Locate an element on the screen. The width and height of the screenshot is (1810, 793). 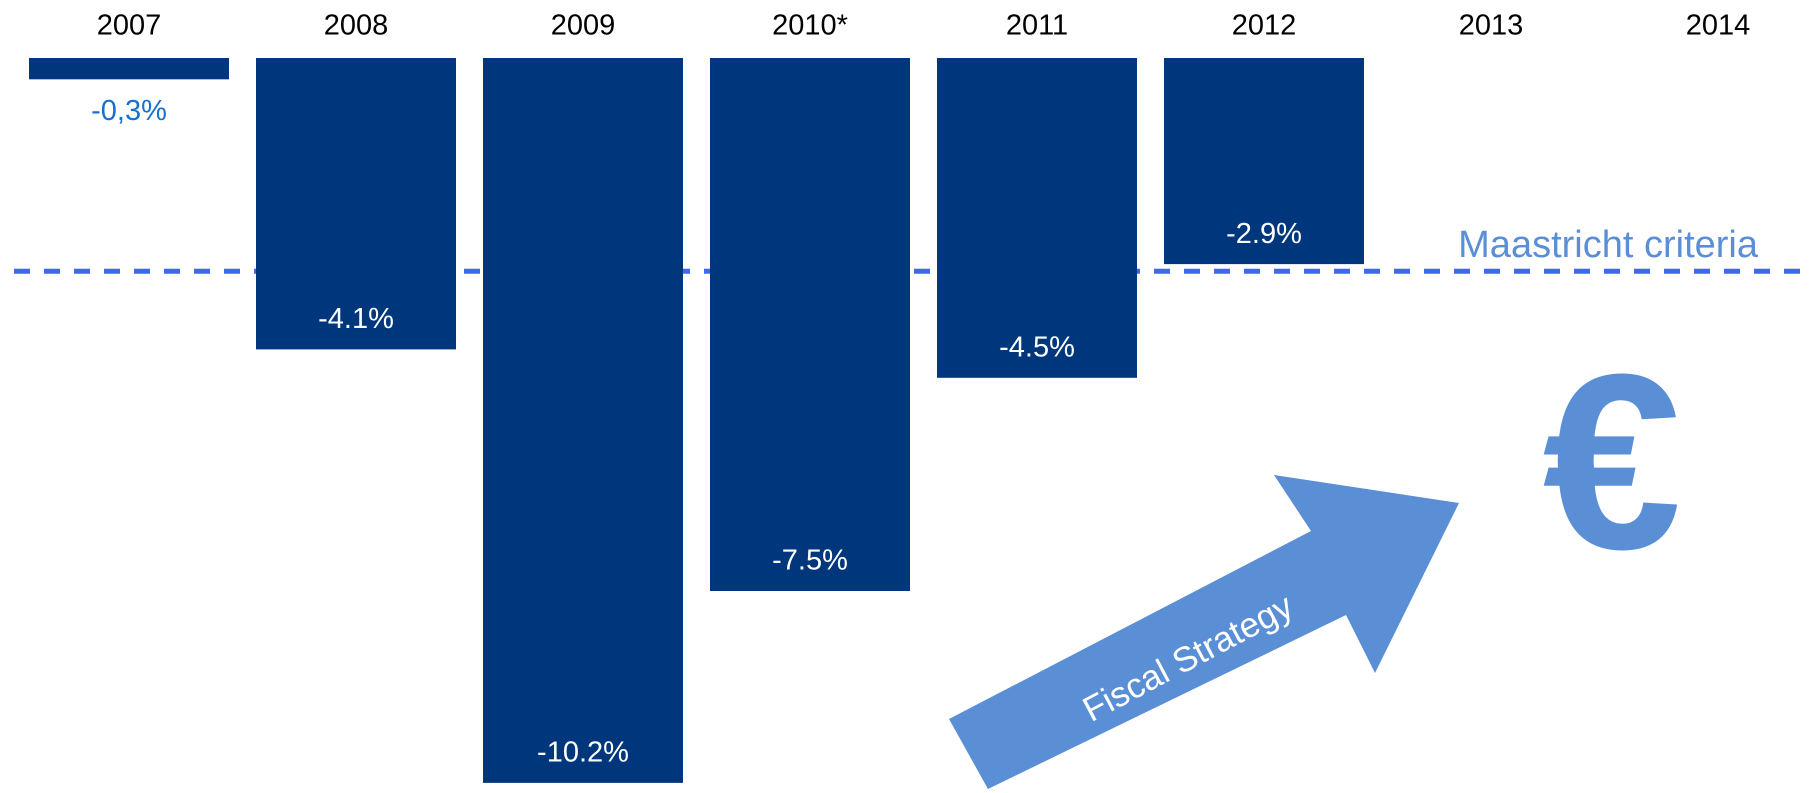
euro-symbol: € is located at coordinates (1611, 461).